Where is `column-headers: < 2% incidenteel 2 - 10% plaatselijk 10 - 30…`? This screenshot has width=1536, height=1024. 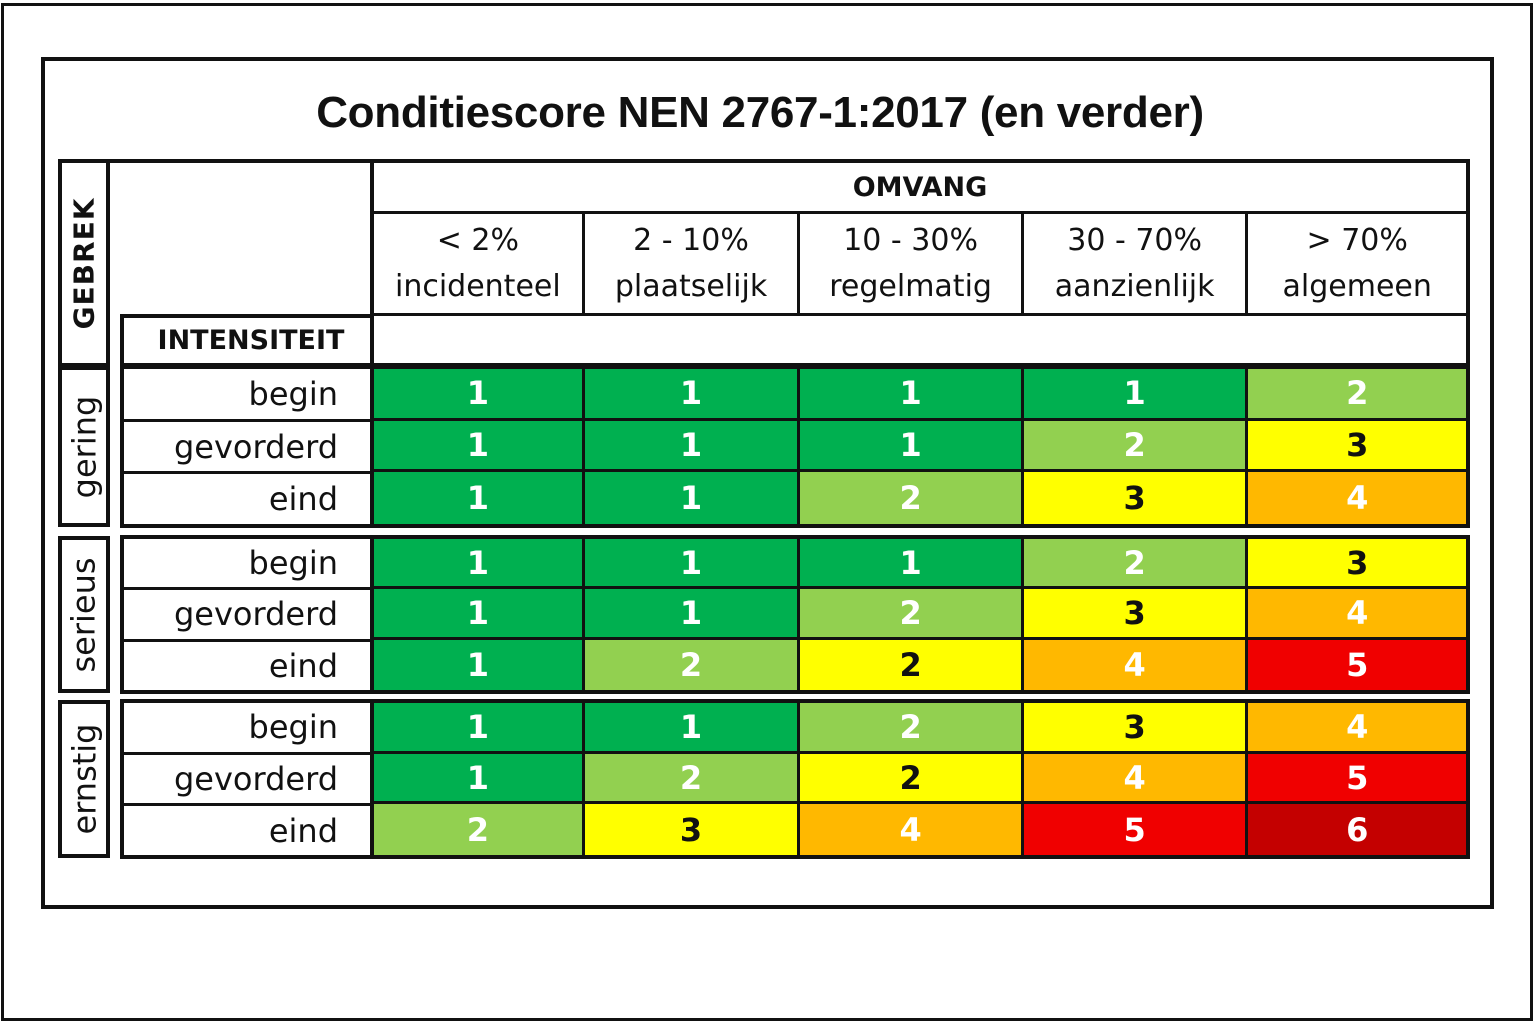 column-headers: < 2% incidenteel 2 - 10% plaatselijk 10 - 30… is located at coordinates (920, 265).